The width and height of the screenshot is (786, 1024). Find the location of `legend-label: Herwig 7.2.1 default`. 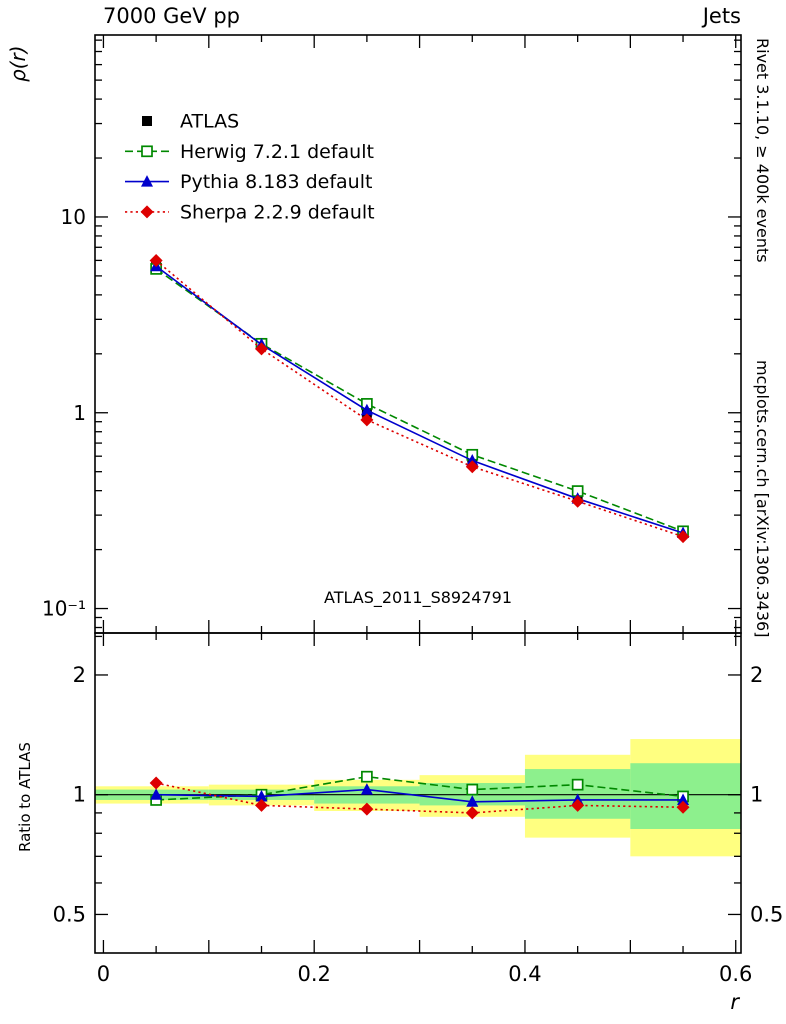

legend-label: Herwig 7.2.1 default is located at coordinates (277, 152).